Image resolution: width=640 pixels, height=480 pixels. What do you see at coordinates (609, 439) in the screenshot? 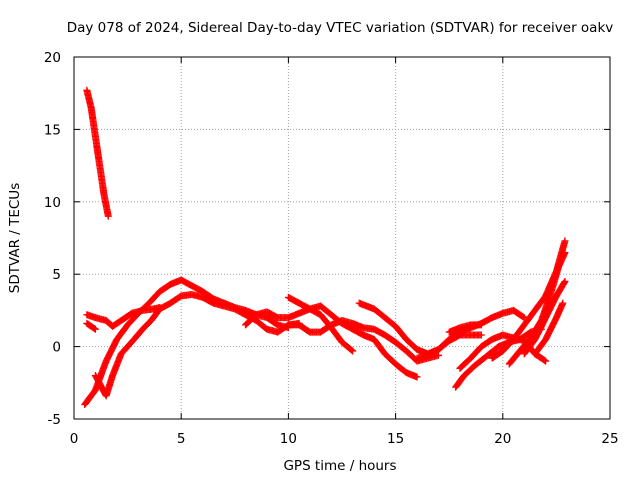
I see `x-tick-label: 25` at bounding box center [609, 439].